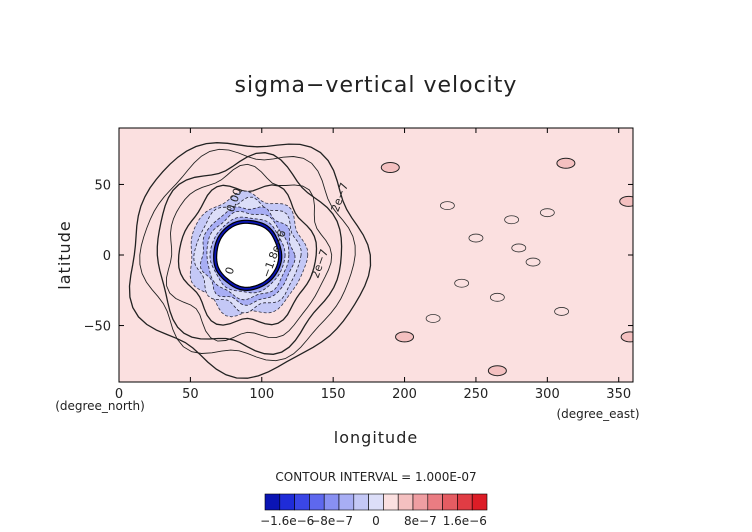 The height and width of the screenshot is (532, 752). Describe the element at coordinates (100, 406) in the screenshot. I see `y-unit-label: (degree_north)` at that location.